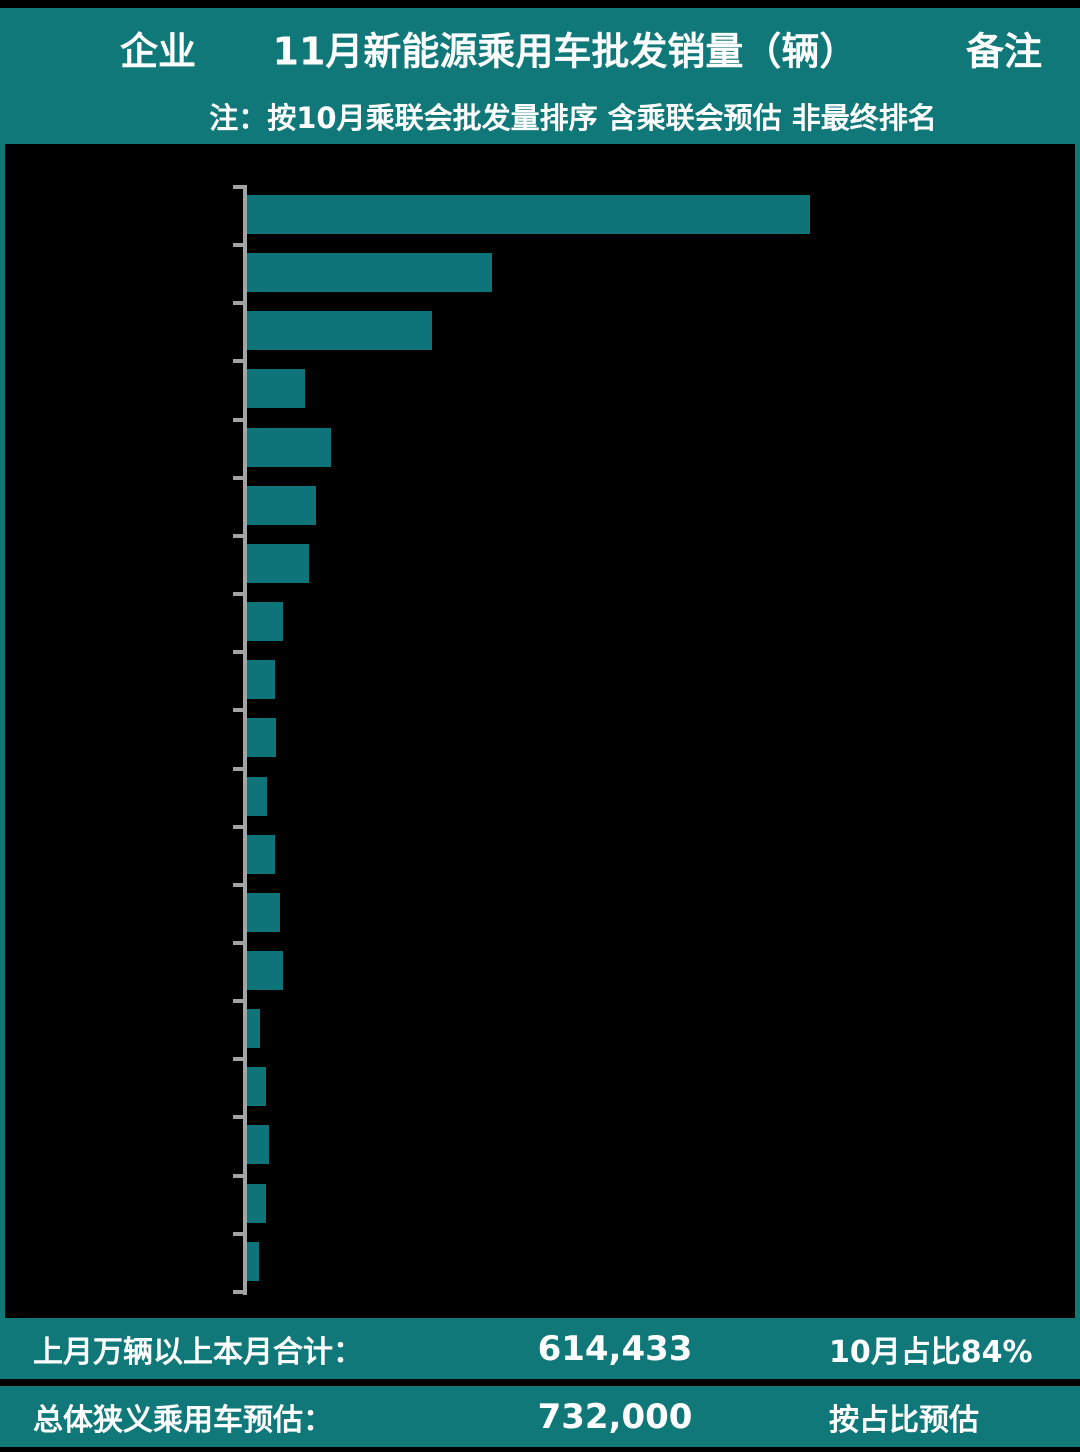 The image size is (1080, 1452). What do you see at coordinates (931, 1352) in the screenshot?
I see `summary-note: 10月占比84%` at bounding box center [931, 1352].